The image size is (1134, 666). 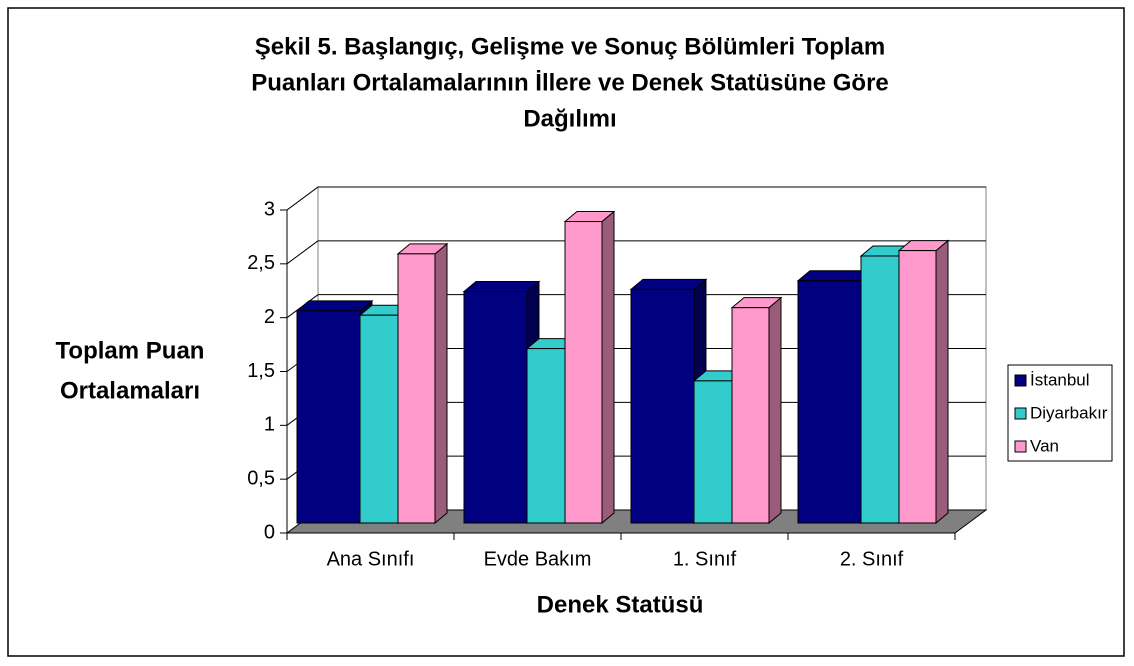 I want to click on y-tick-label: 0,5, so click(x=261, y=478).